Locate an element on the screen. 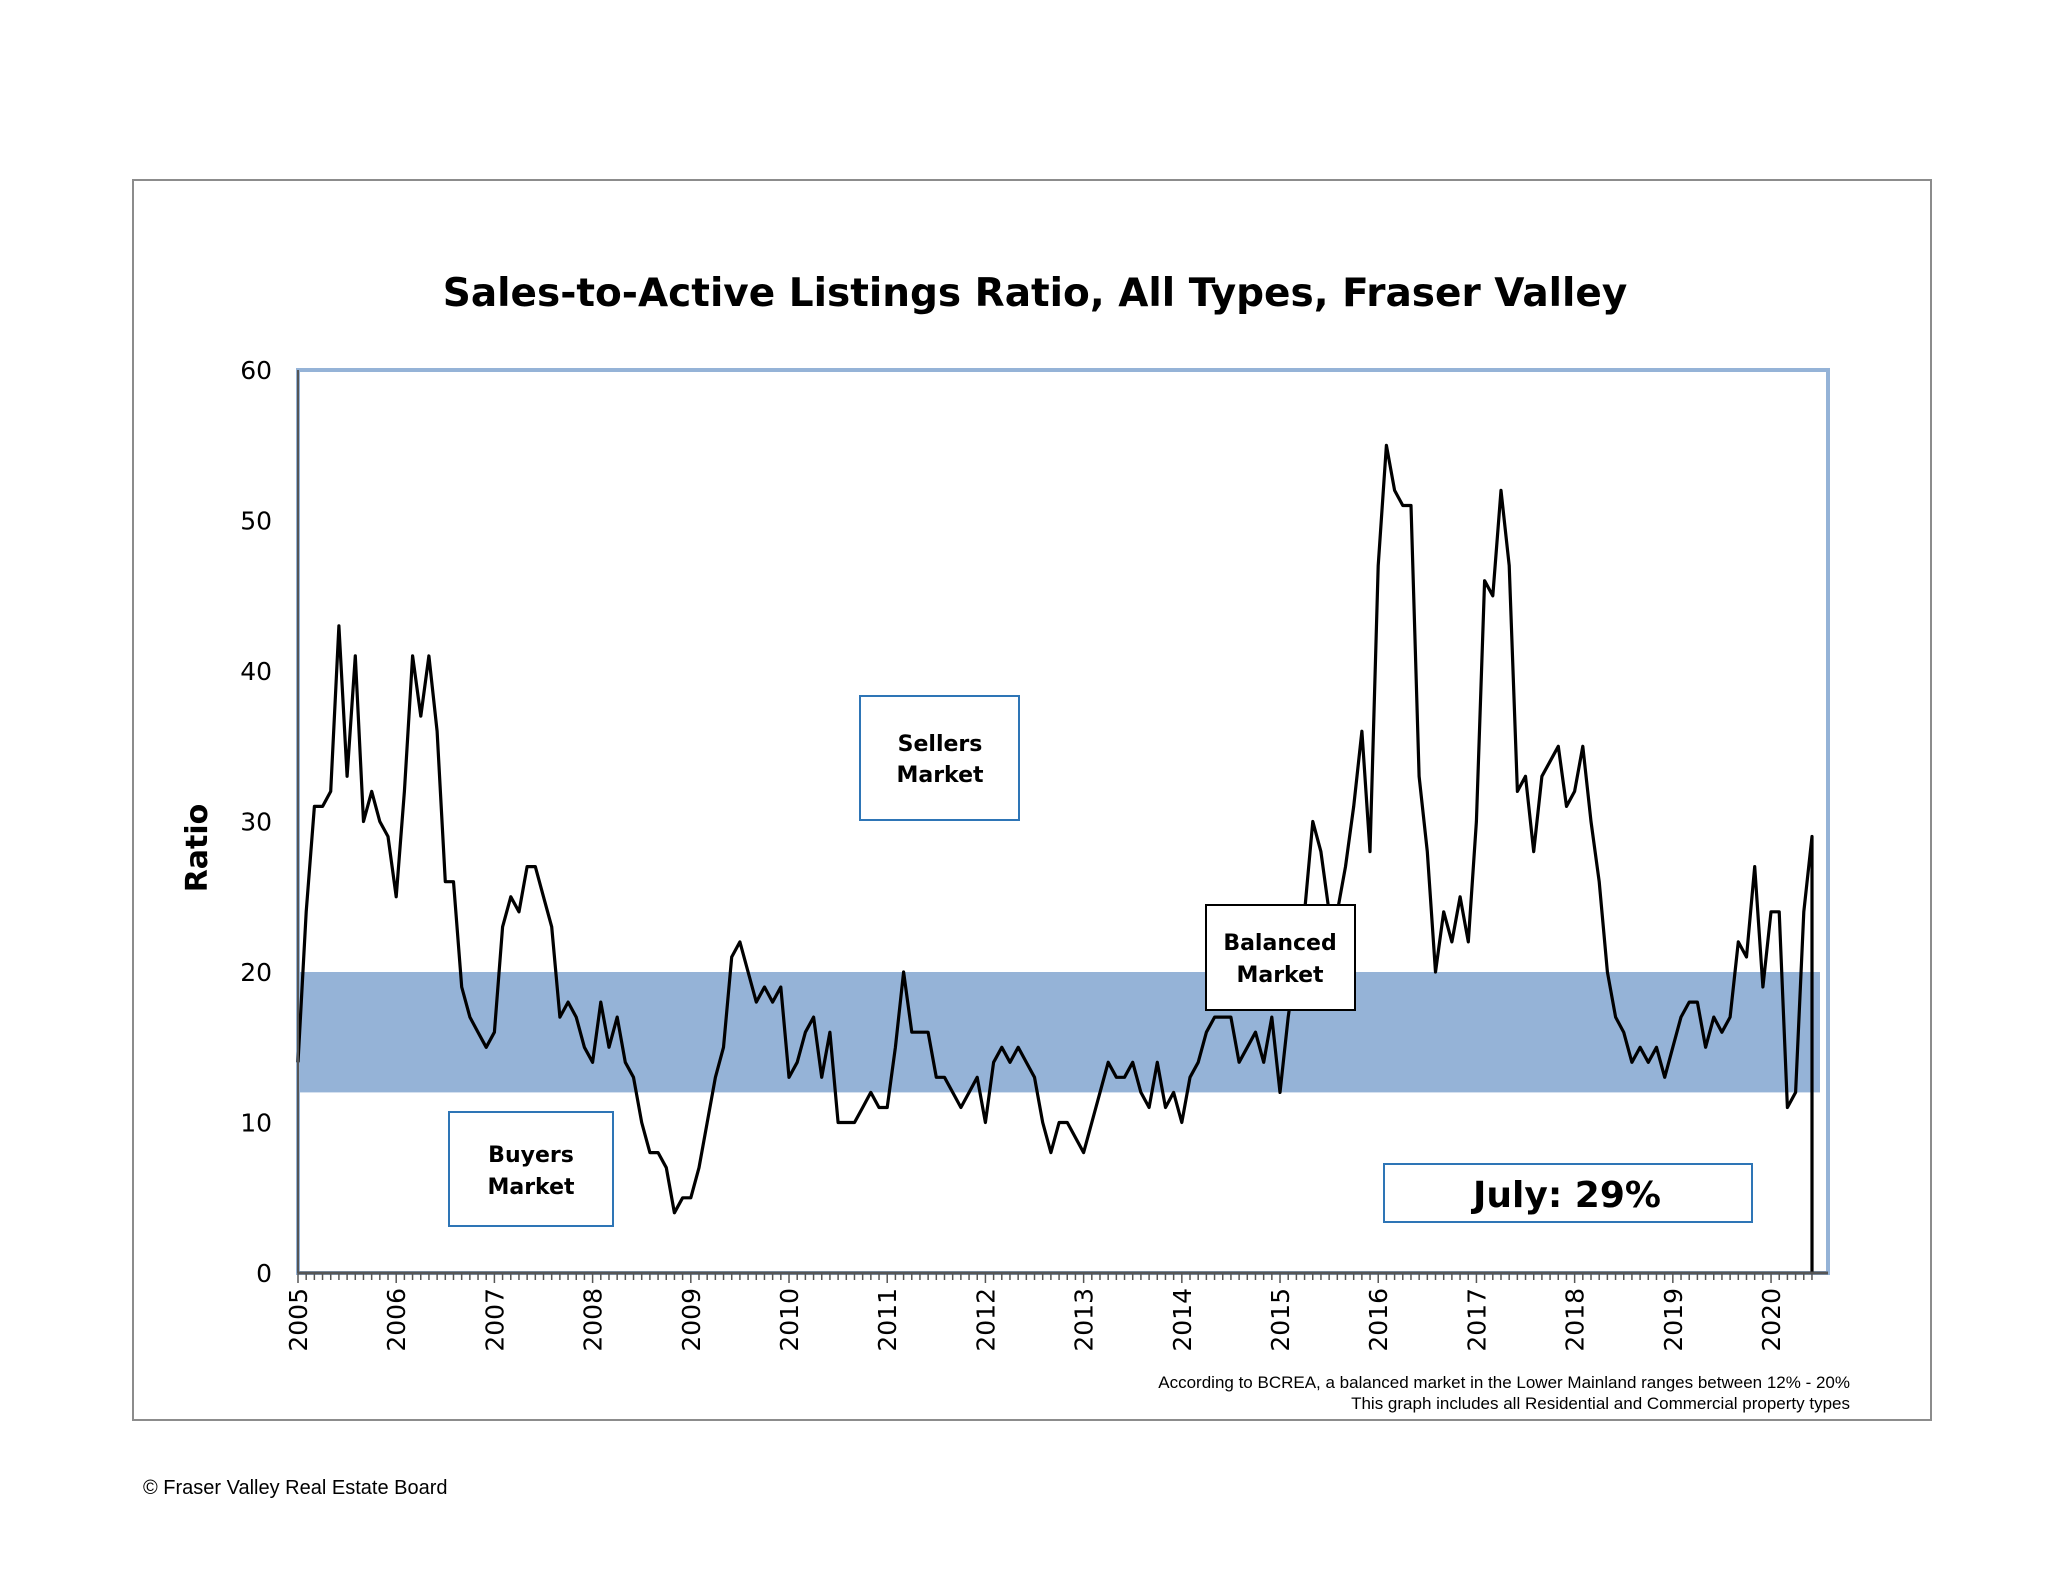  y-tick-label: 20 is located at coordinates (256, 972).